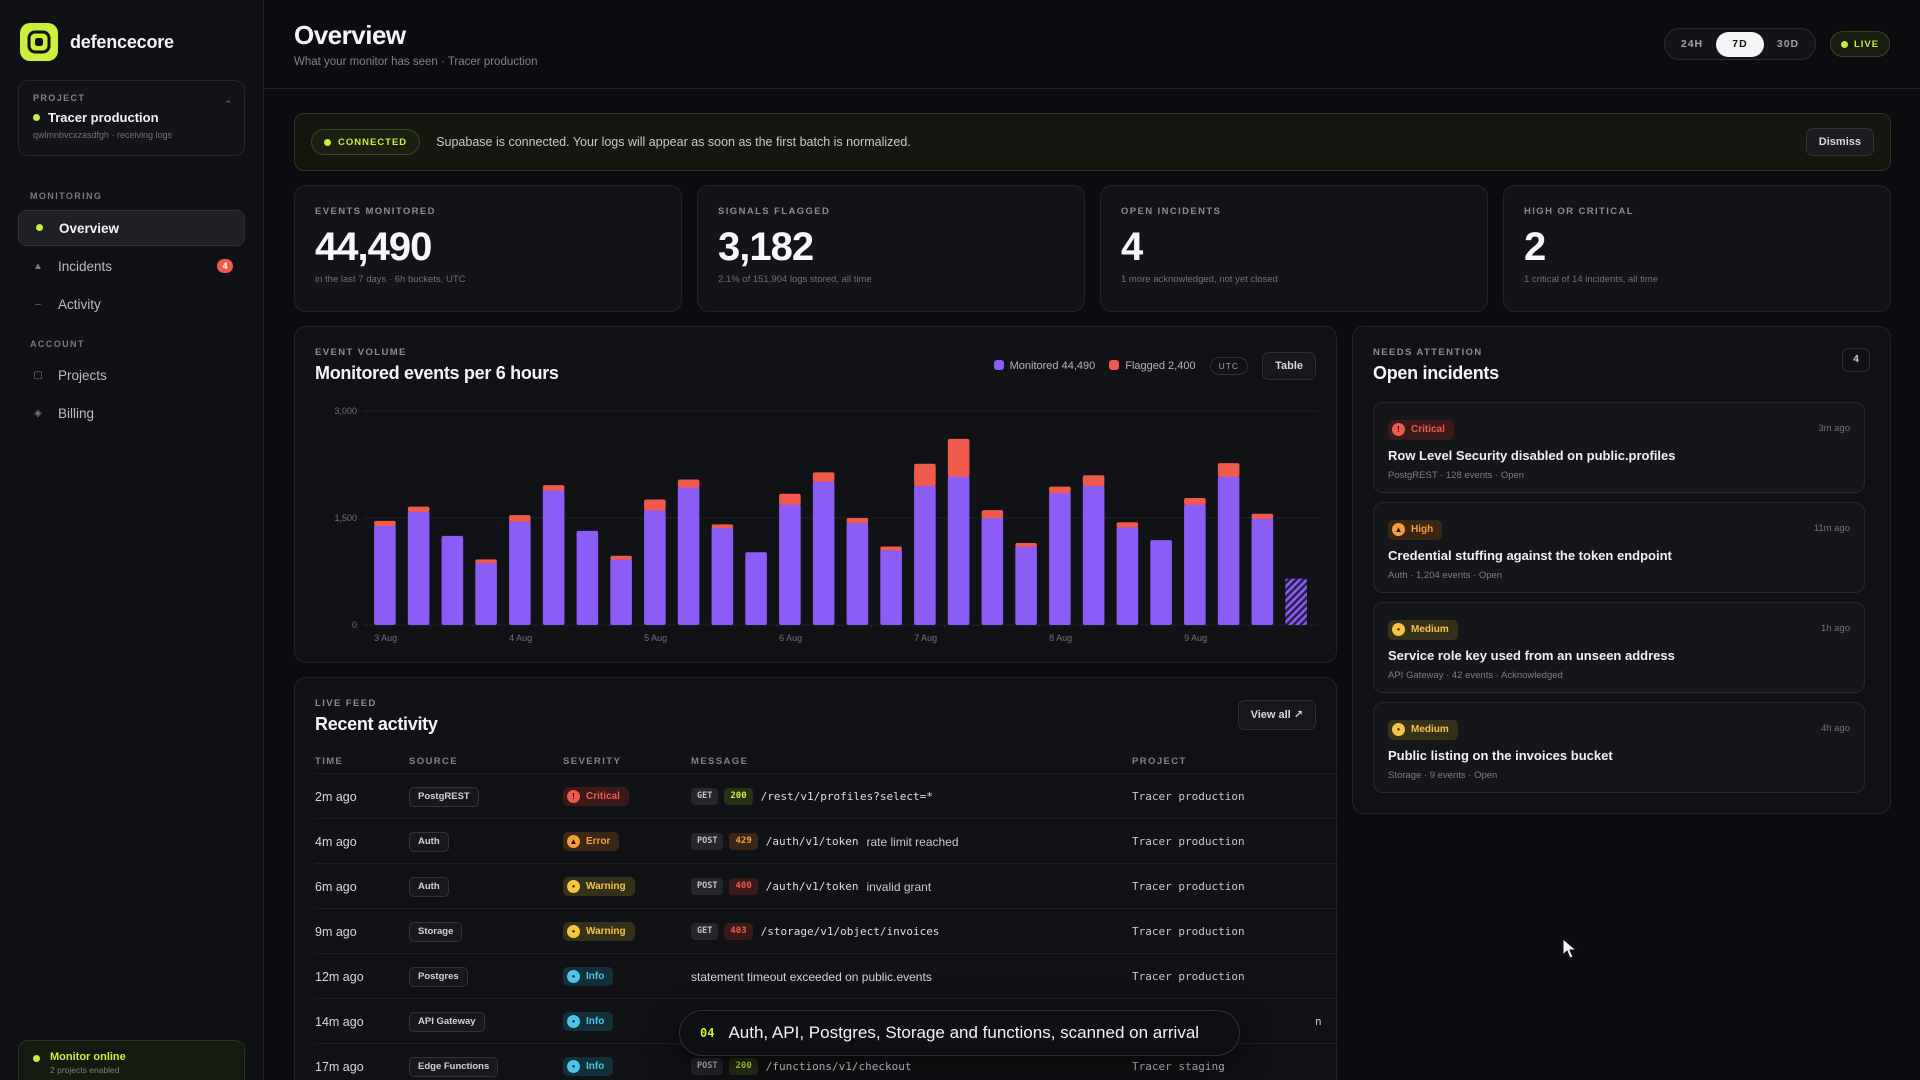  What do you see at coordinates (1535, 247) in the screenshot?
I see `stat-value: 2` at bounding box center [1535, 247].